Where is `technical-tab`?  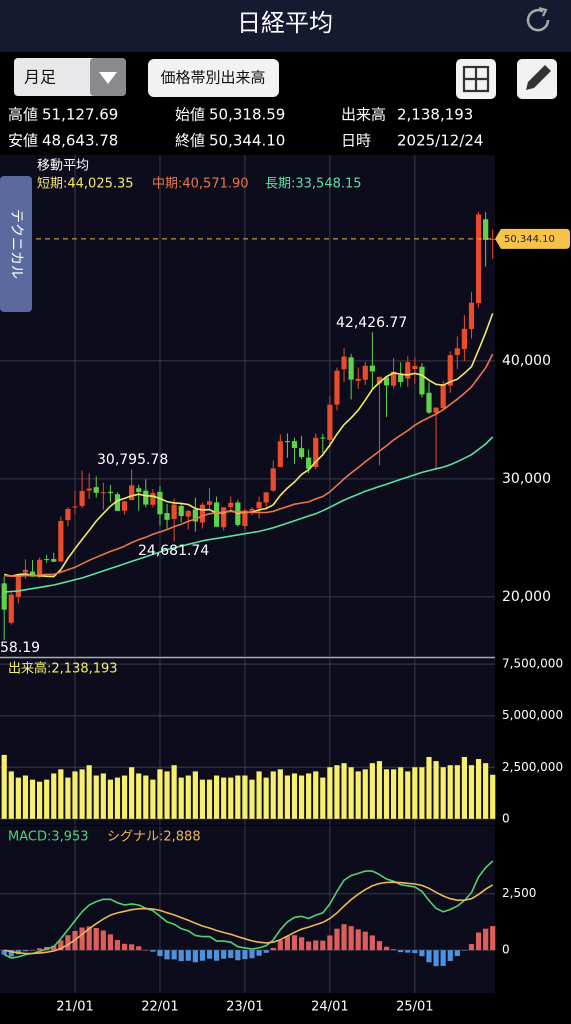 technical-tab is located at coordinates (16, 244).